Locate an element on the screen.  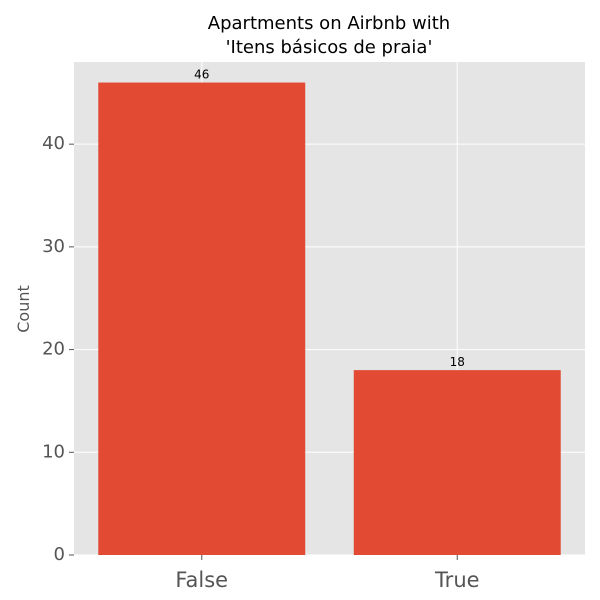
y-axis-label: Count is located at coordinates (23, 309).